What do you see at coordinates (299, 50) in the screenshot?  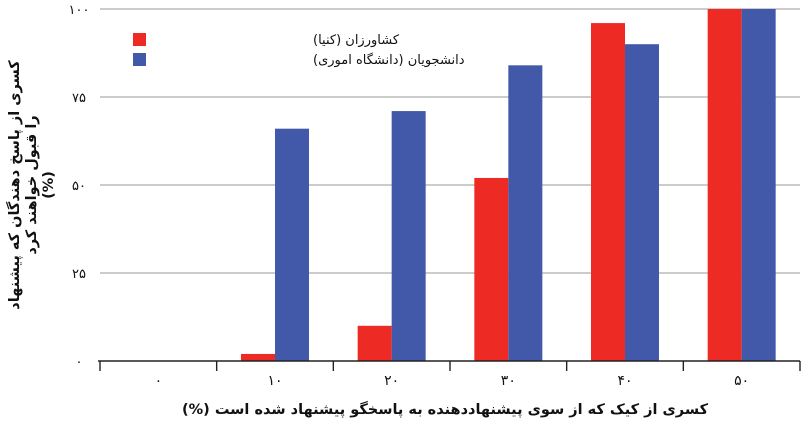 I see `legend: کشاورزان (کنیا) دانشجویان (دانشگاه اموری)` at bounding box center [299, 50].